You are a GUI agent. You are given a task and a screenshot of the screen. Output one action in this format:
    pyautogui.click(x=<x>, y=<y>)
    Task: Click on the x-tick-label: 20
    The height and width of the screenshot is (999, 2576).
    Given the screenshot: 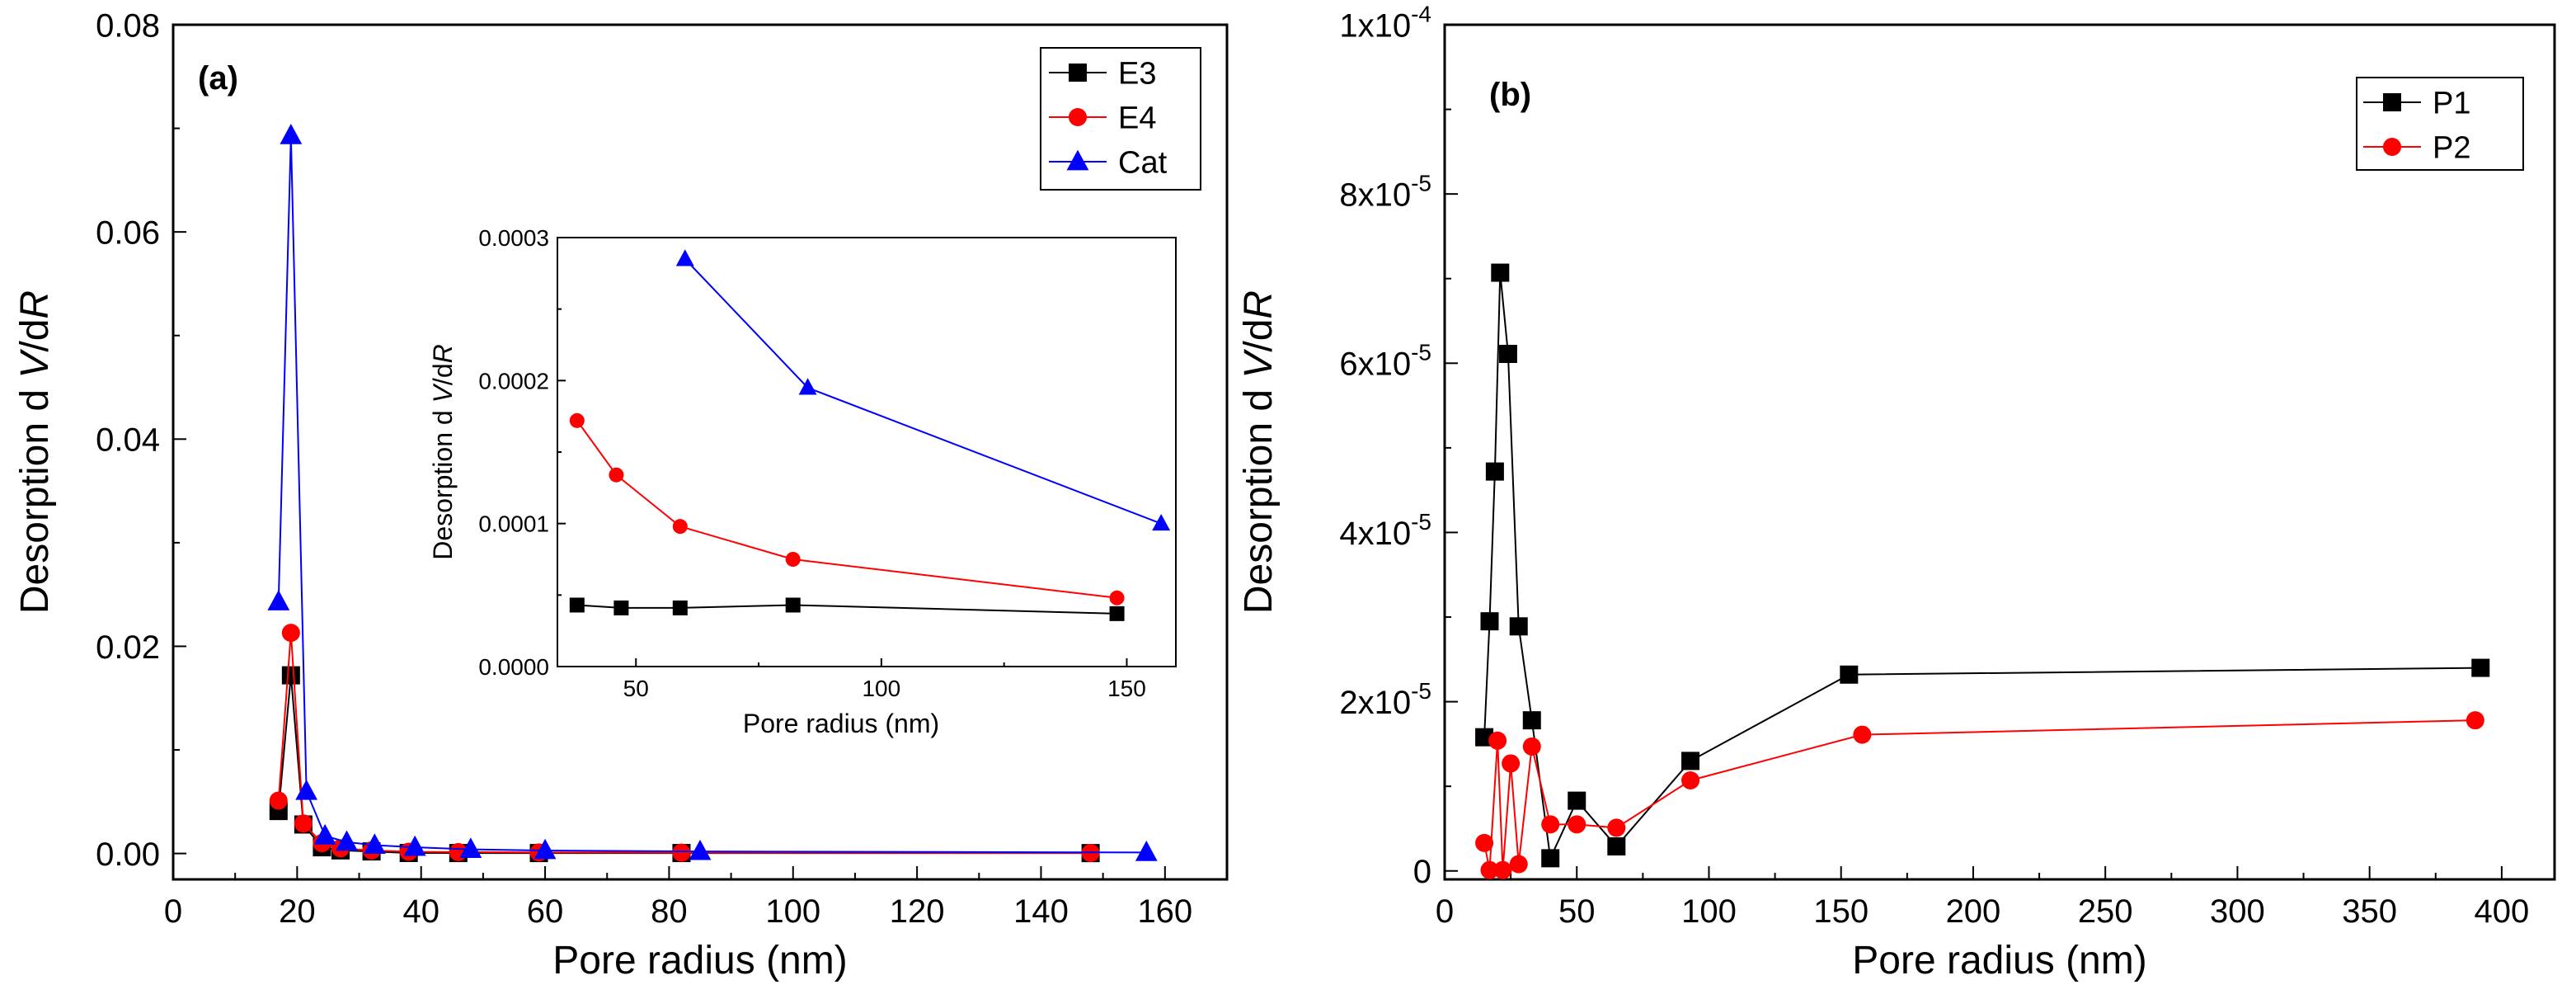 What is the action you would take?
    pyautogui.click(x=297, y=912)
    